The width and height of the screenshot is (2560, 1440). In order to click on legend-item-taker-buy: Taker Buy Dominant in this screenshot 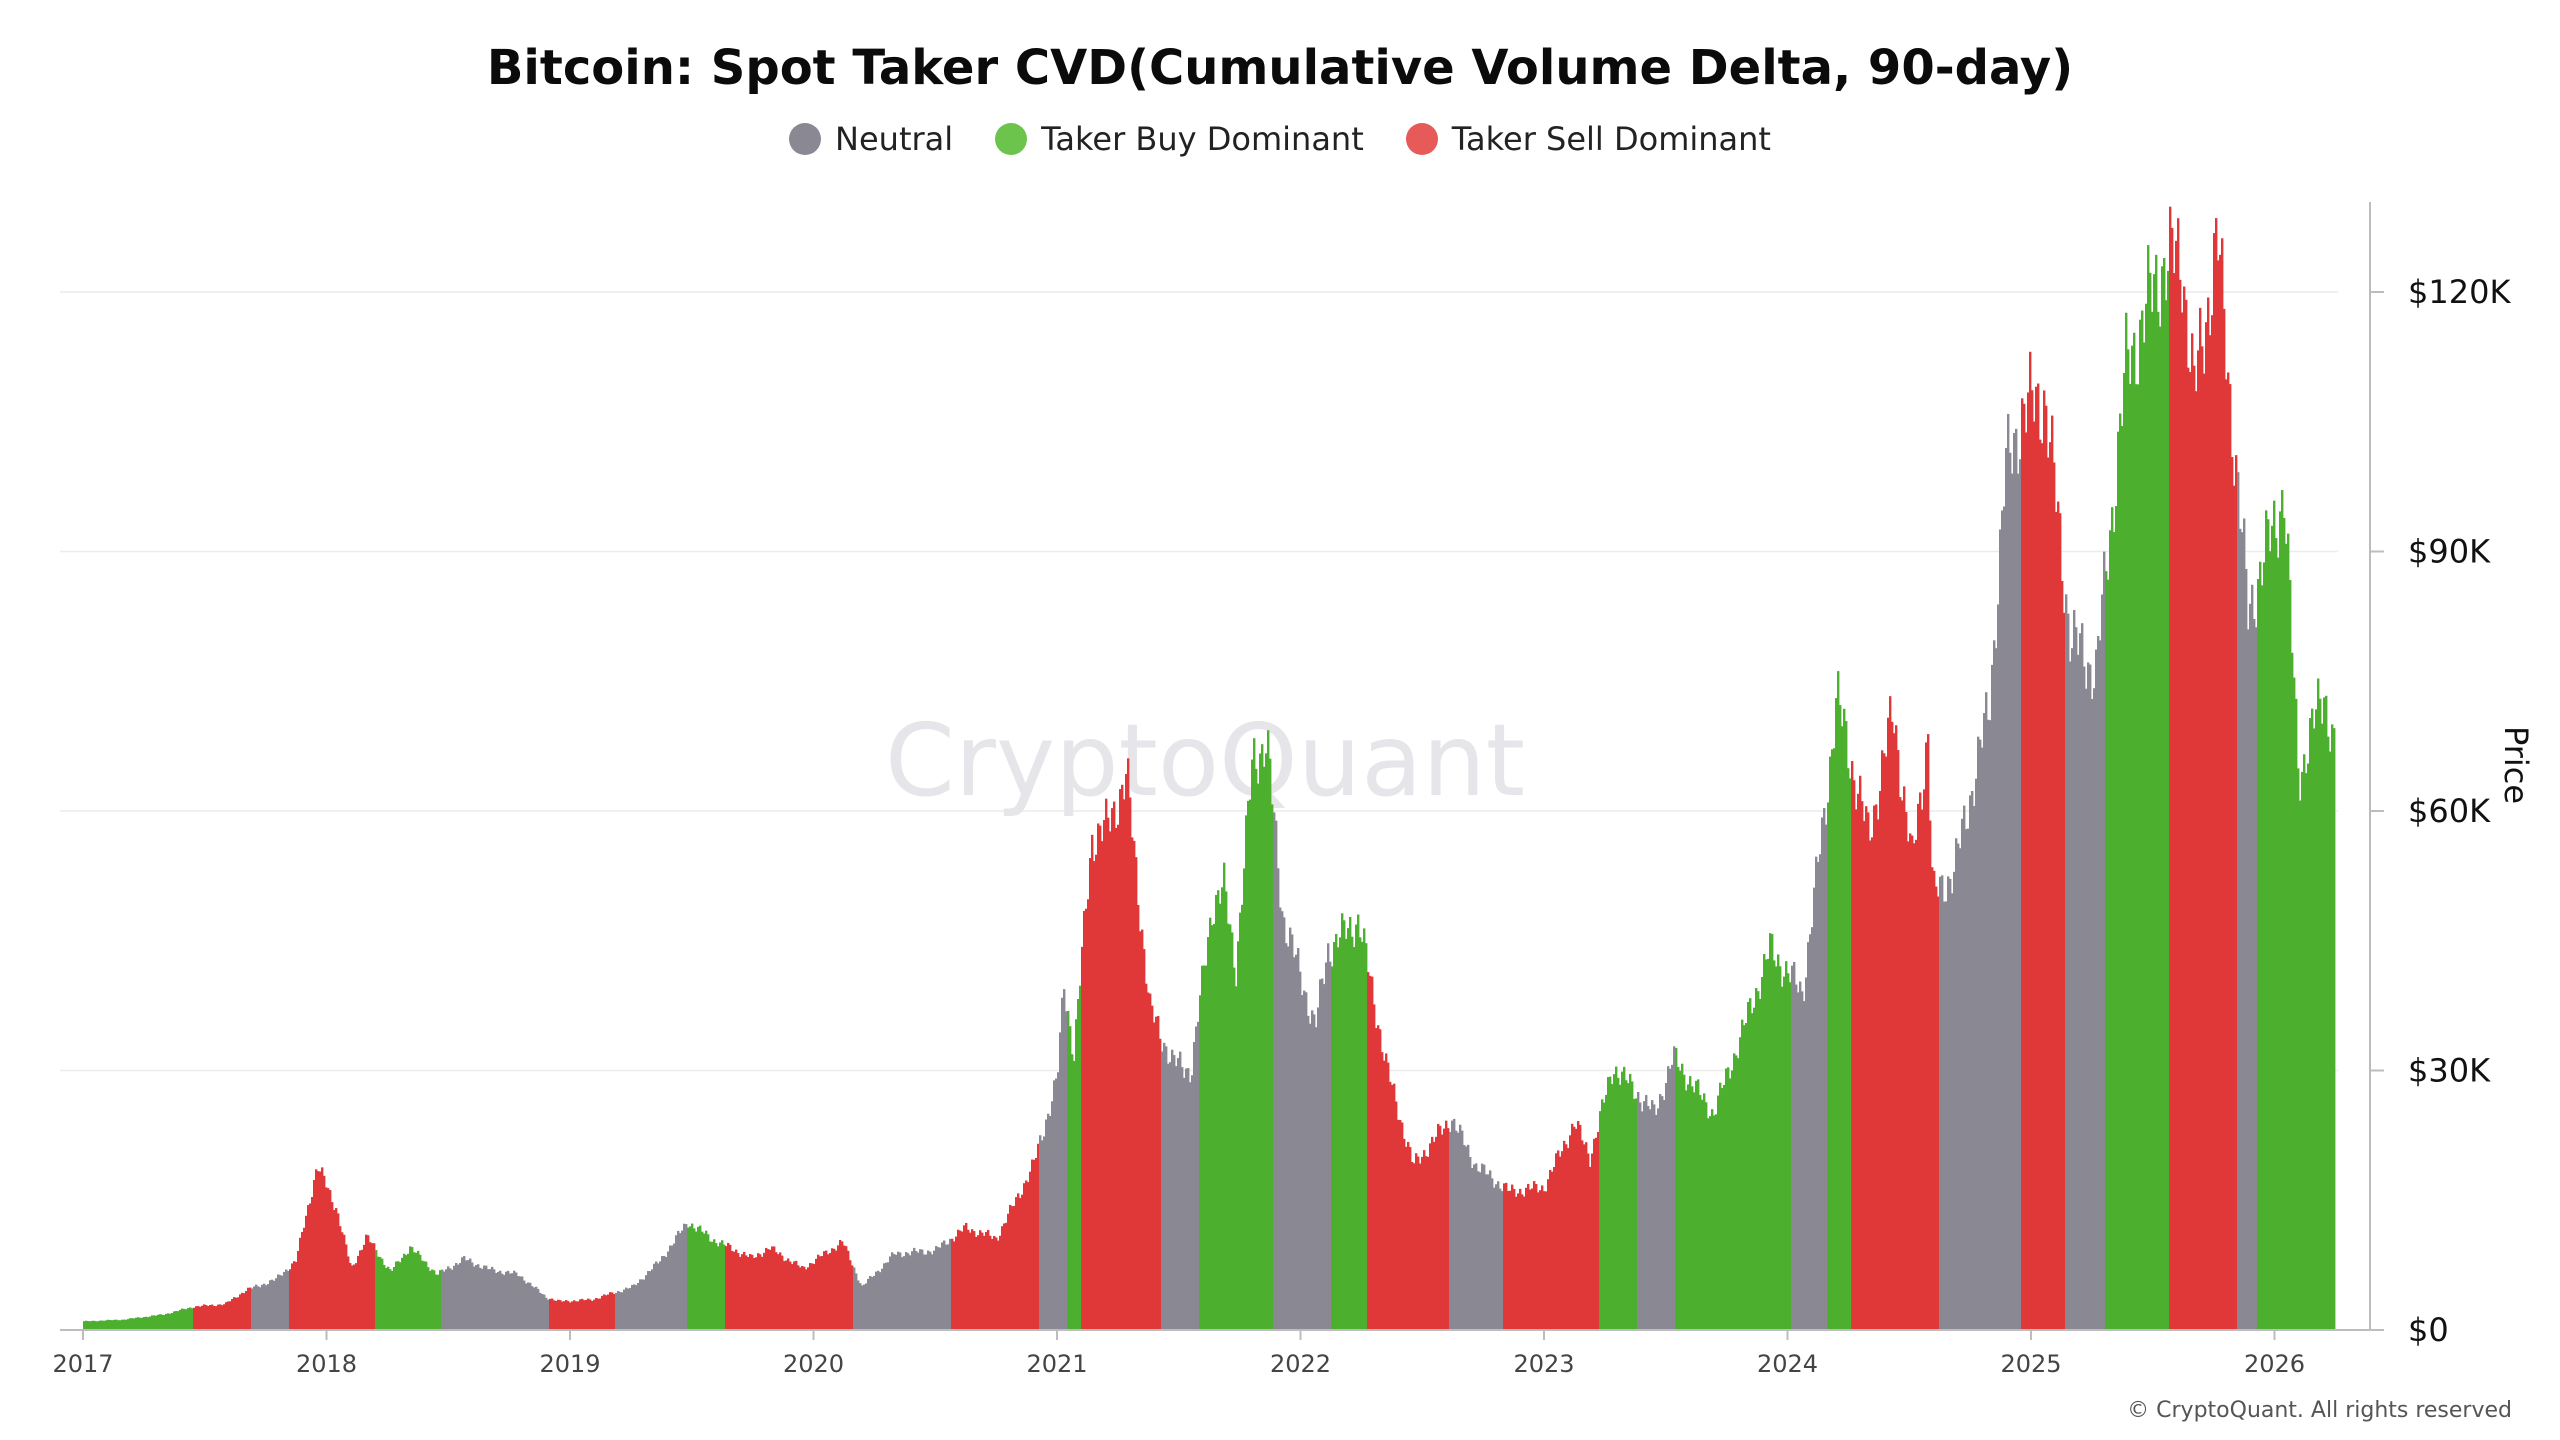, I will do `click(1179, 139)`.